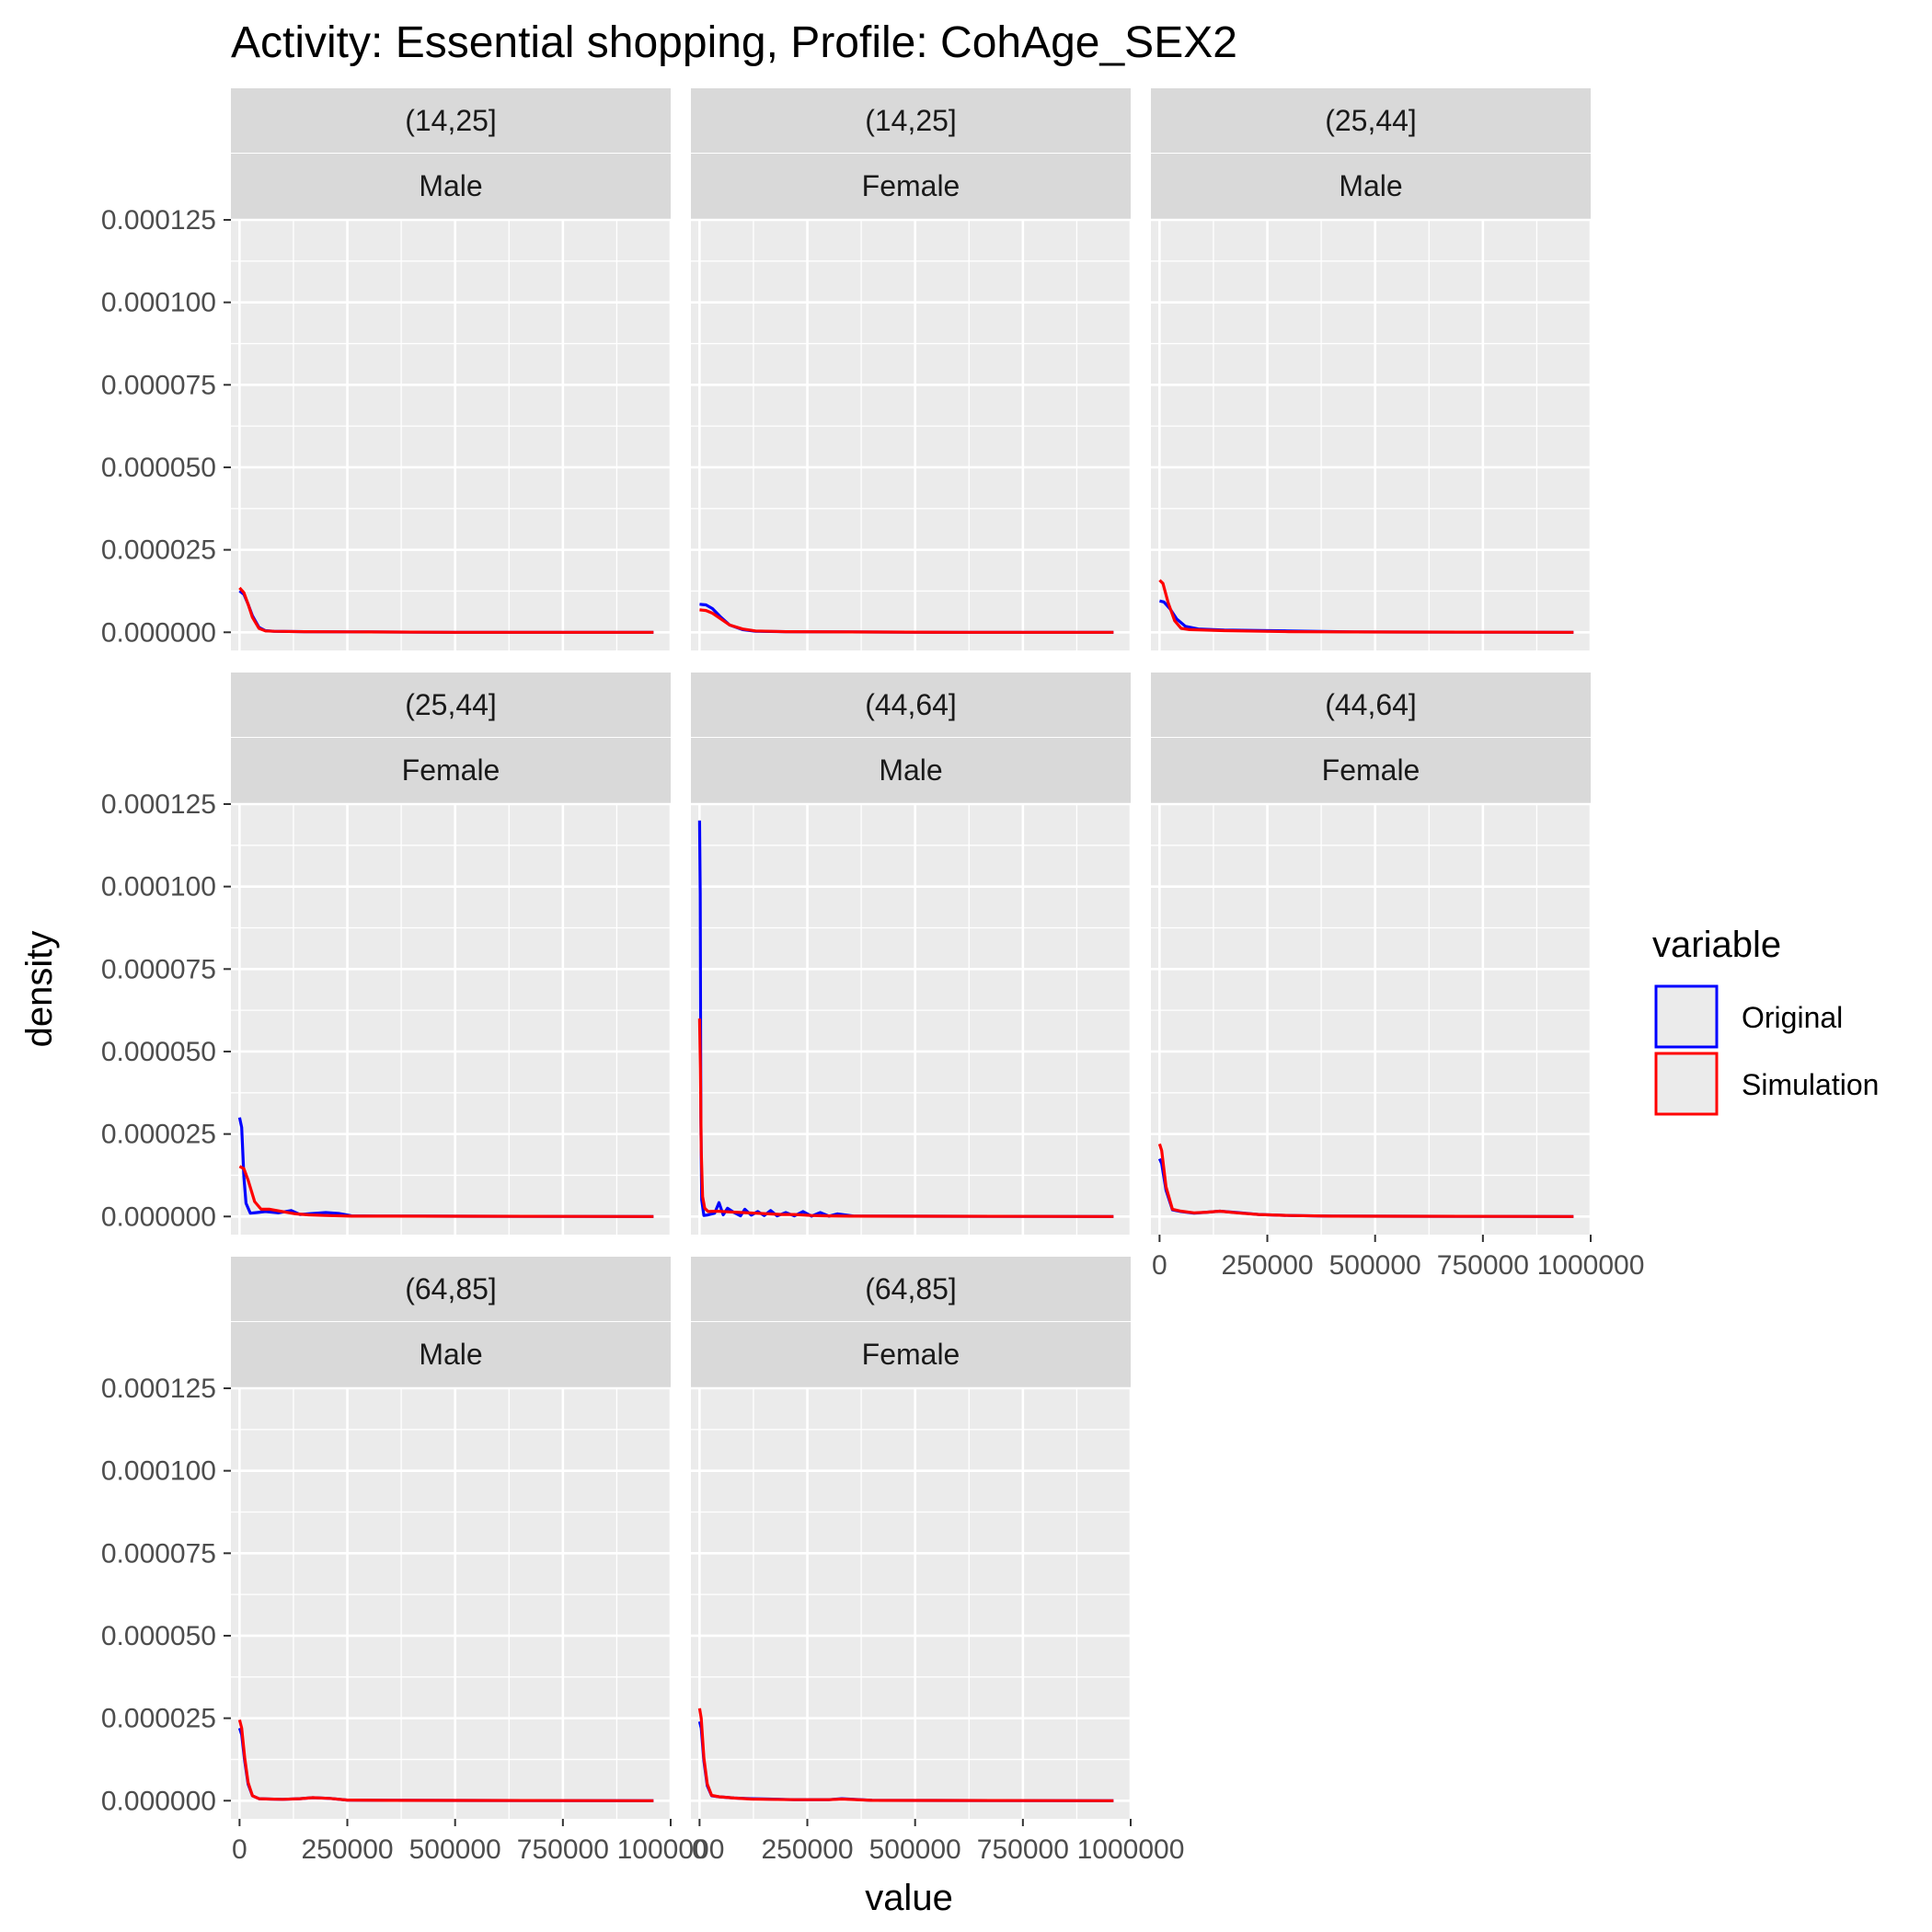 The height and width of the screenshot is (1932, 1932). What do you see at coordinates (1716, 945) in the screenshot?
I see `legend-title: variable` at bounding box center [1716, 945].